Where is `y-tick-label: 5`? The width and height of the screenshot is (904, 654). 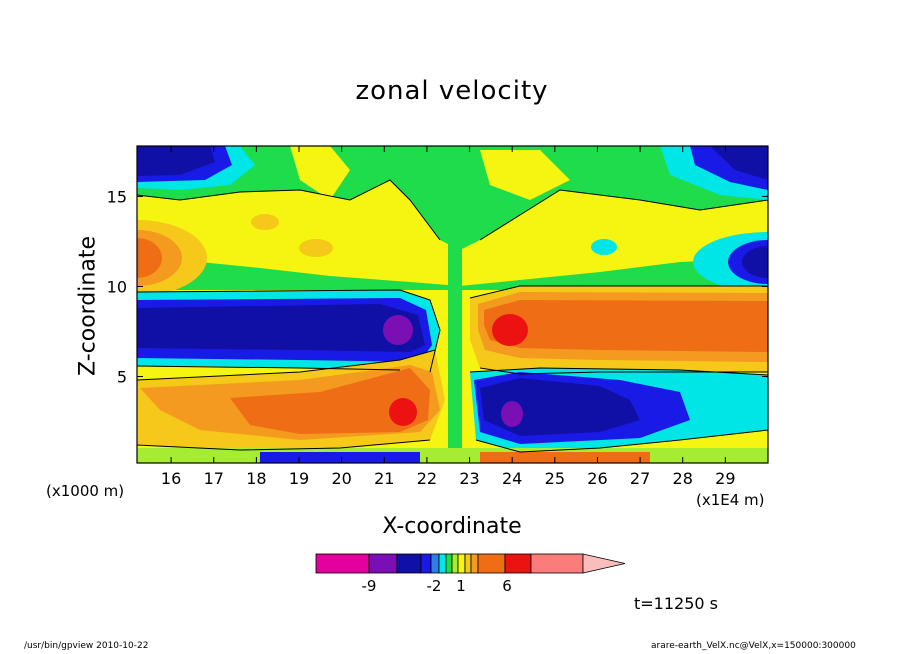
y-tick-label: 5 is located at coordinates (122, 377).